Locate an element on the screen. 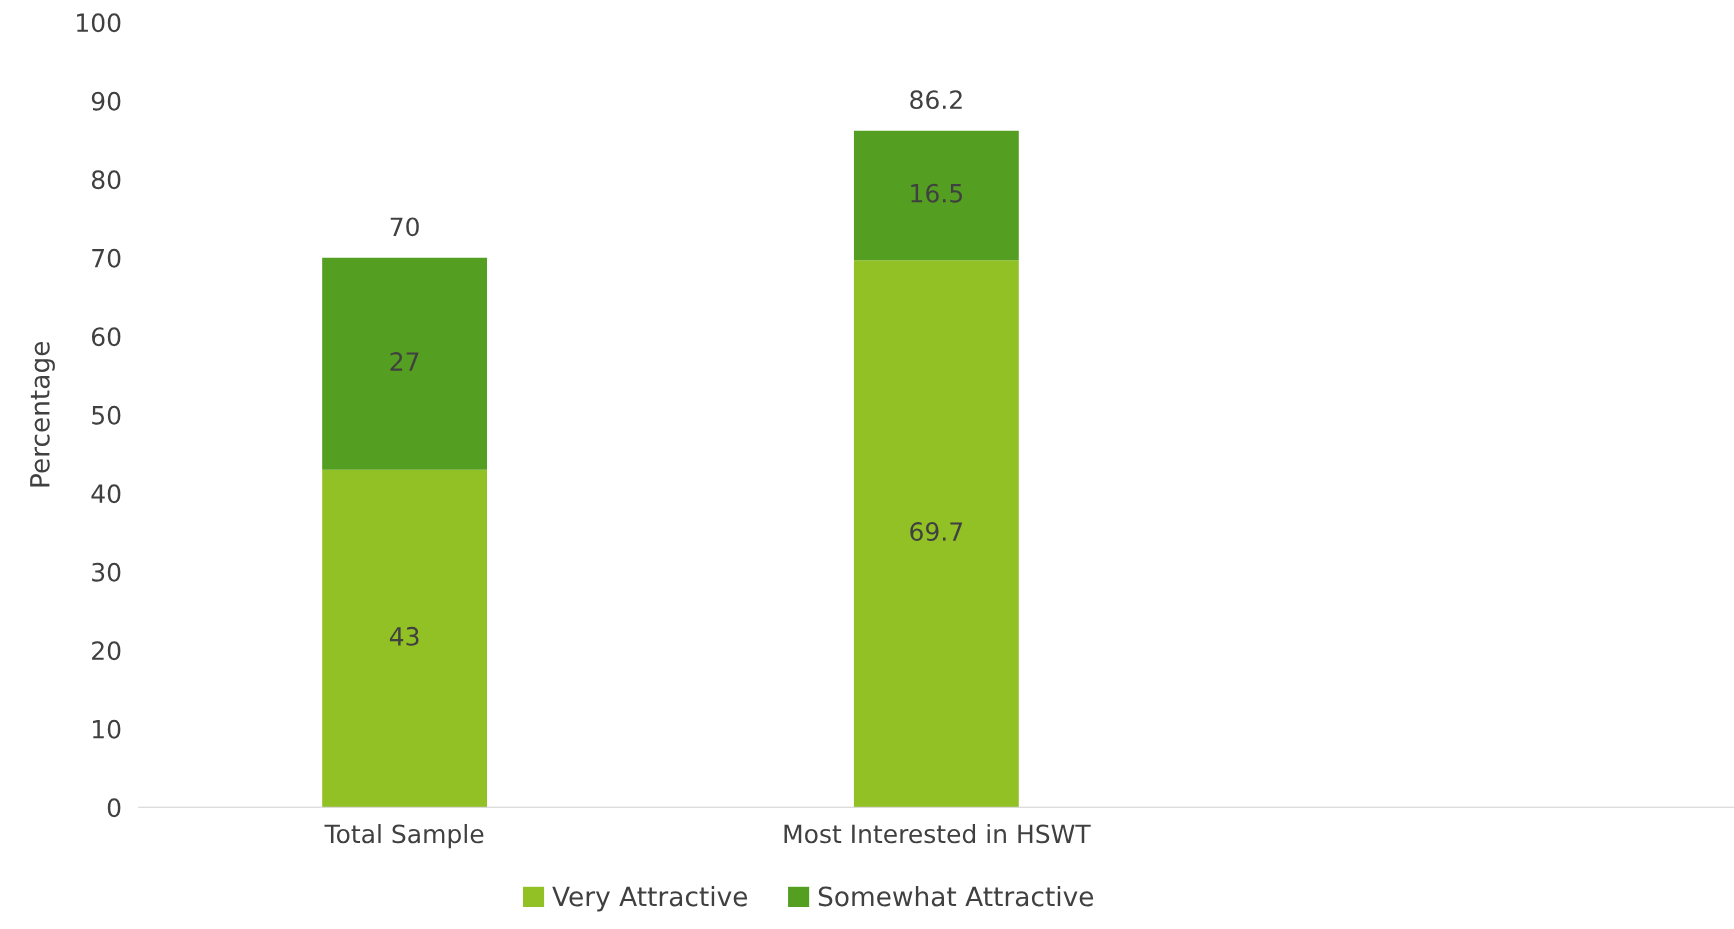  y-tick-label: 70 is located at coordinates (106, 258).